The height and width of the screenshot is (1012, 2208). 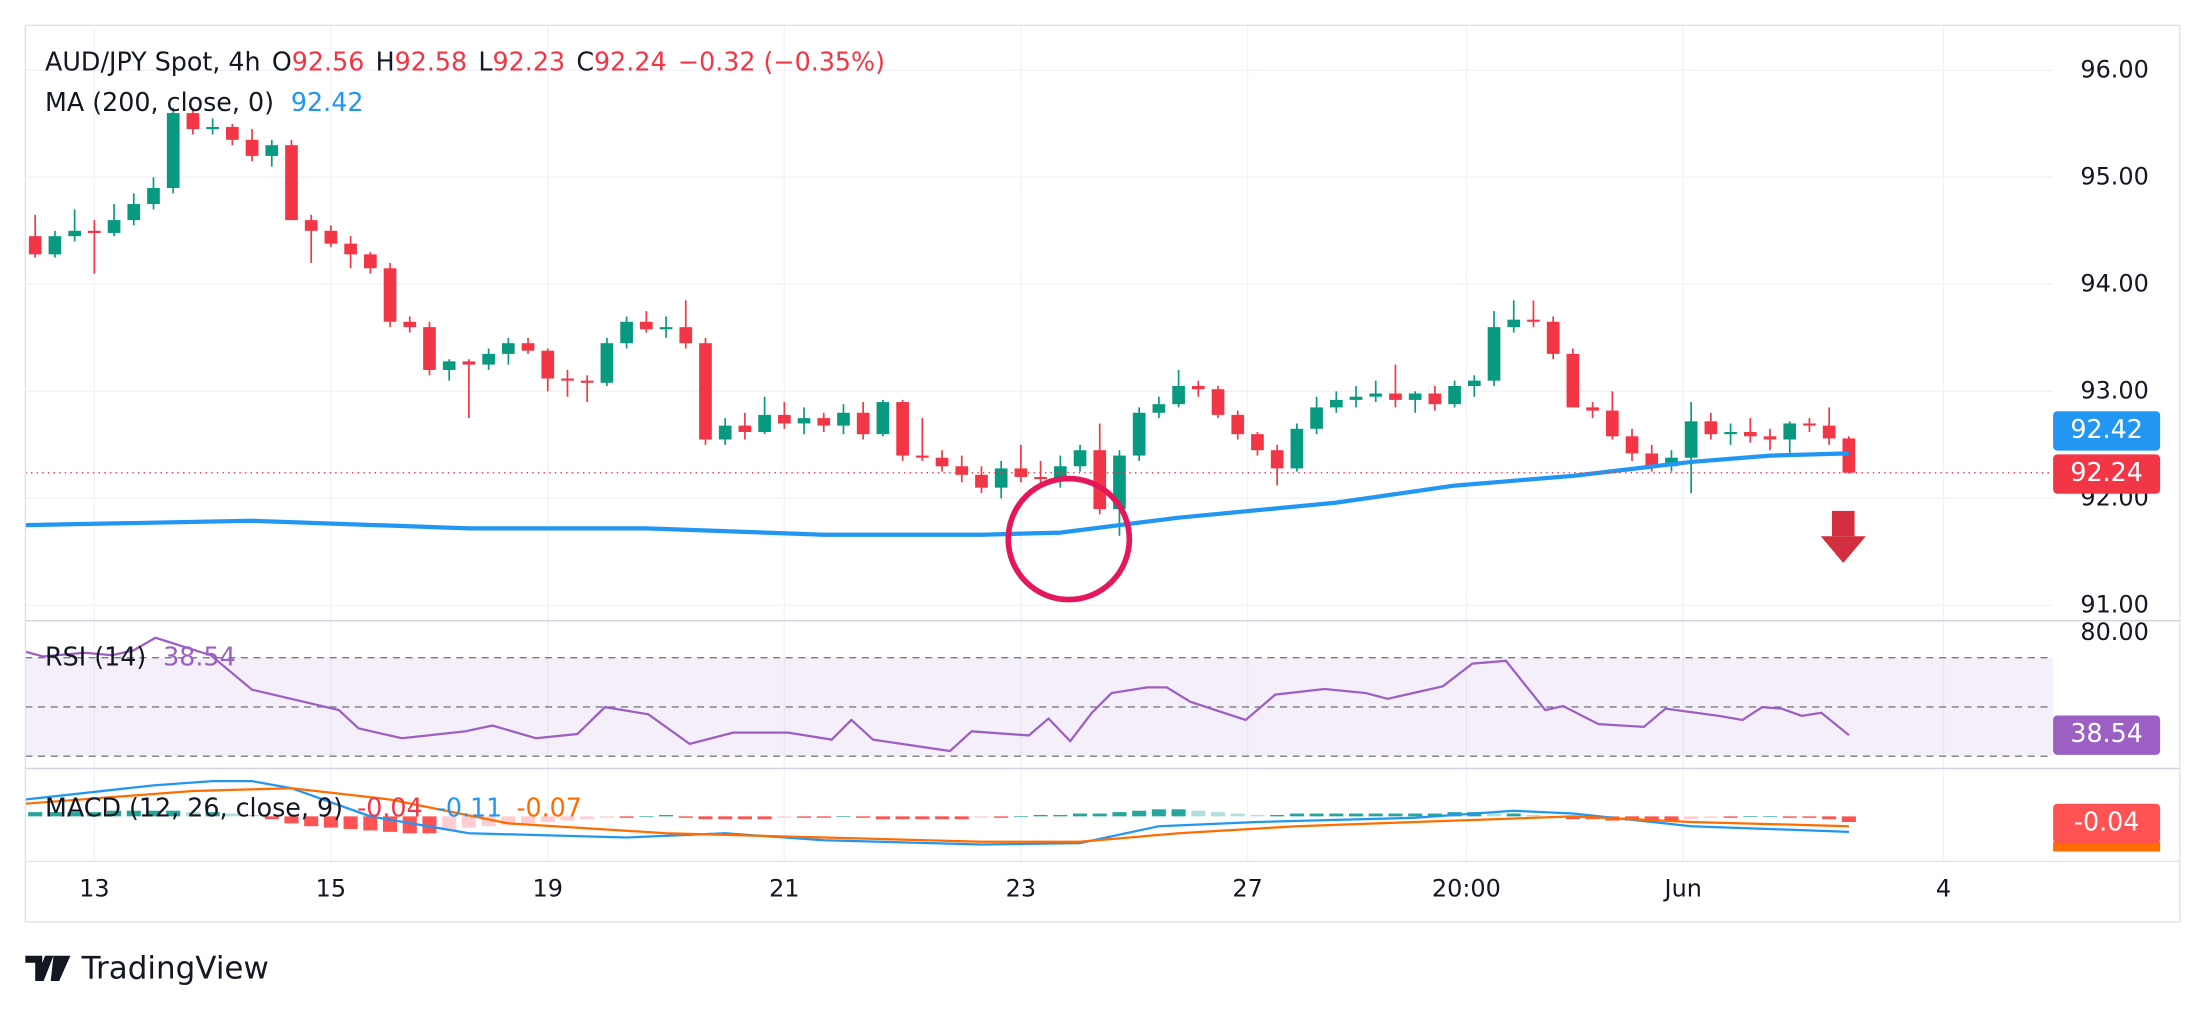 What do you see at coordinates (199, 657) in the screenshot?
I see `rsi-value: 38.54` at bounding box center [199, 657].